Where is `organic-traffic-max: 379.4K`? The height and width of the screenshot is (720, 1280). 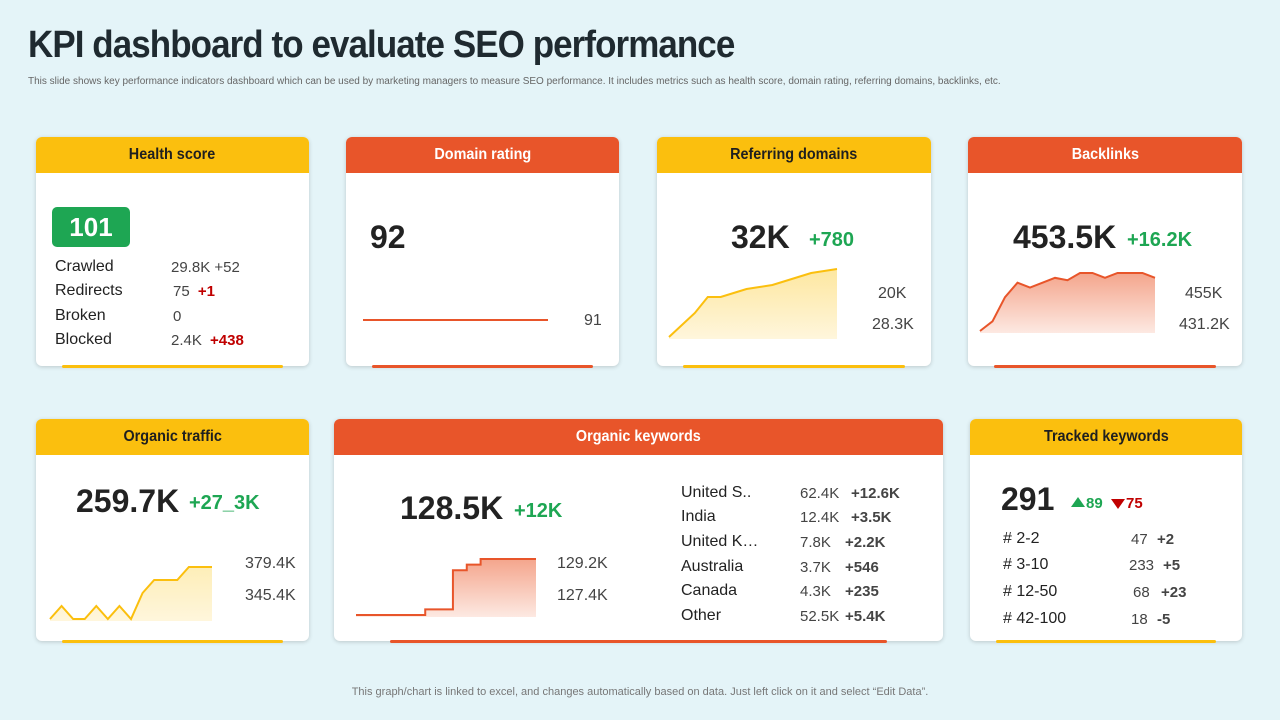
organic-traffic-max: 379.4K is located at coordinates (270, 563).